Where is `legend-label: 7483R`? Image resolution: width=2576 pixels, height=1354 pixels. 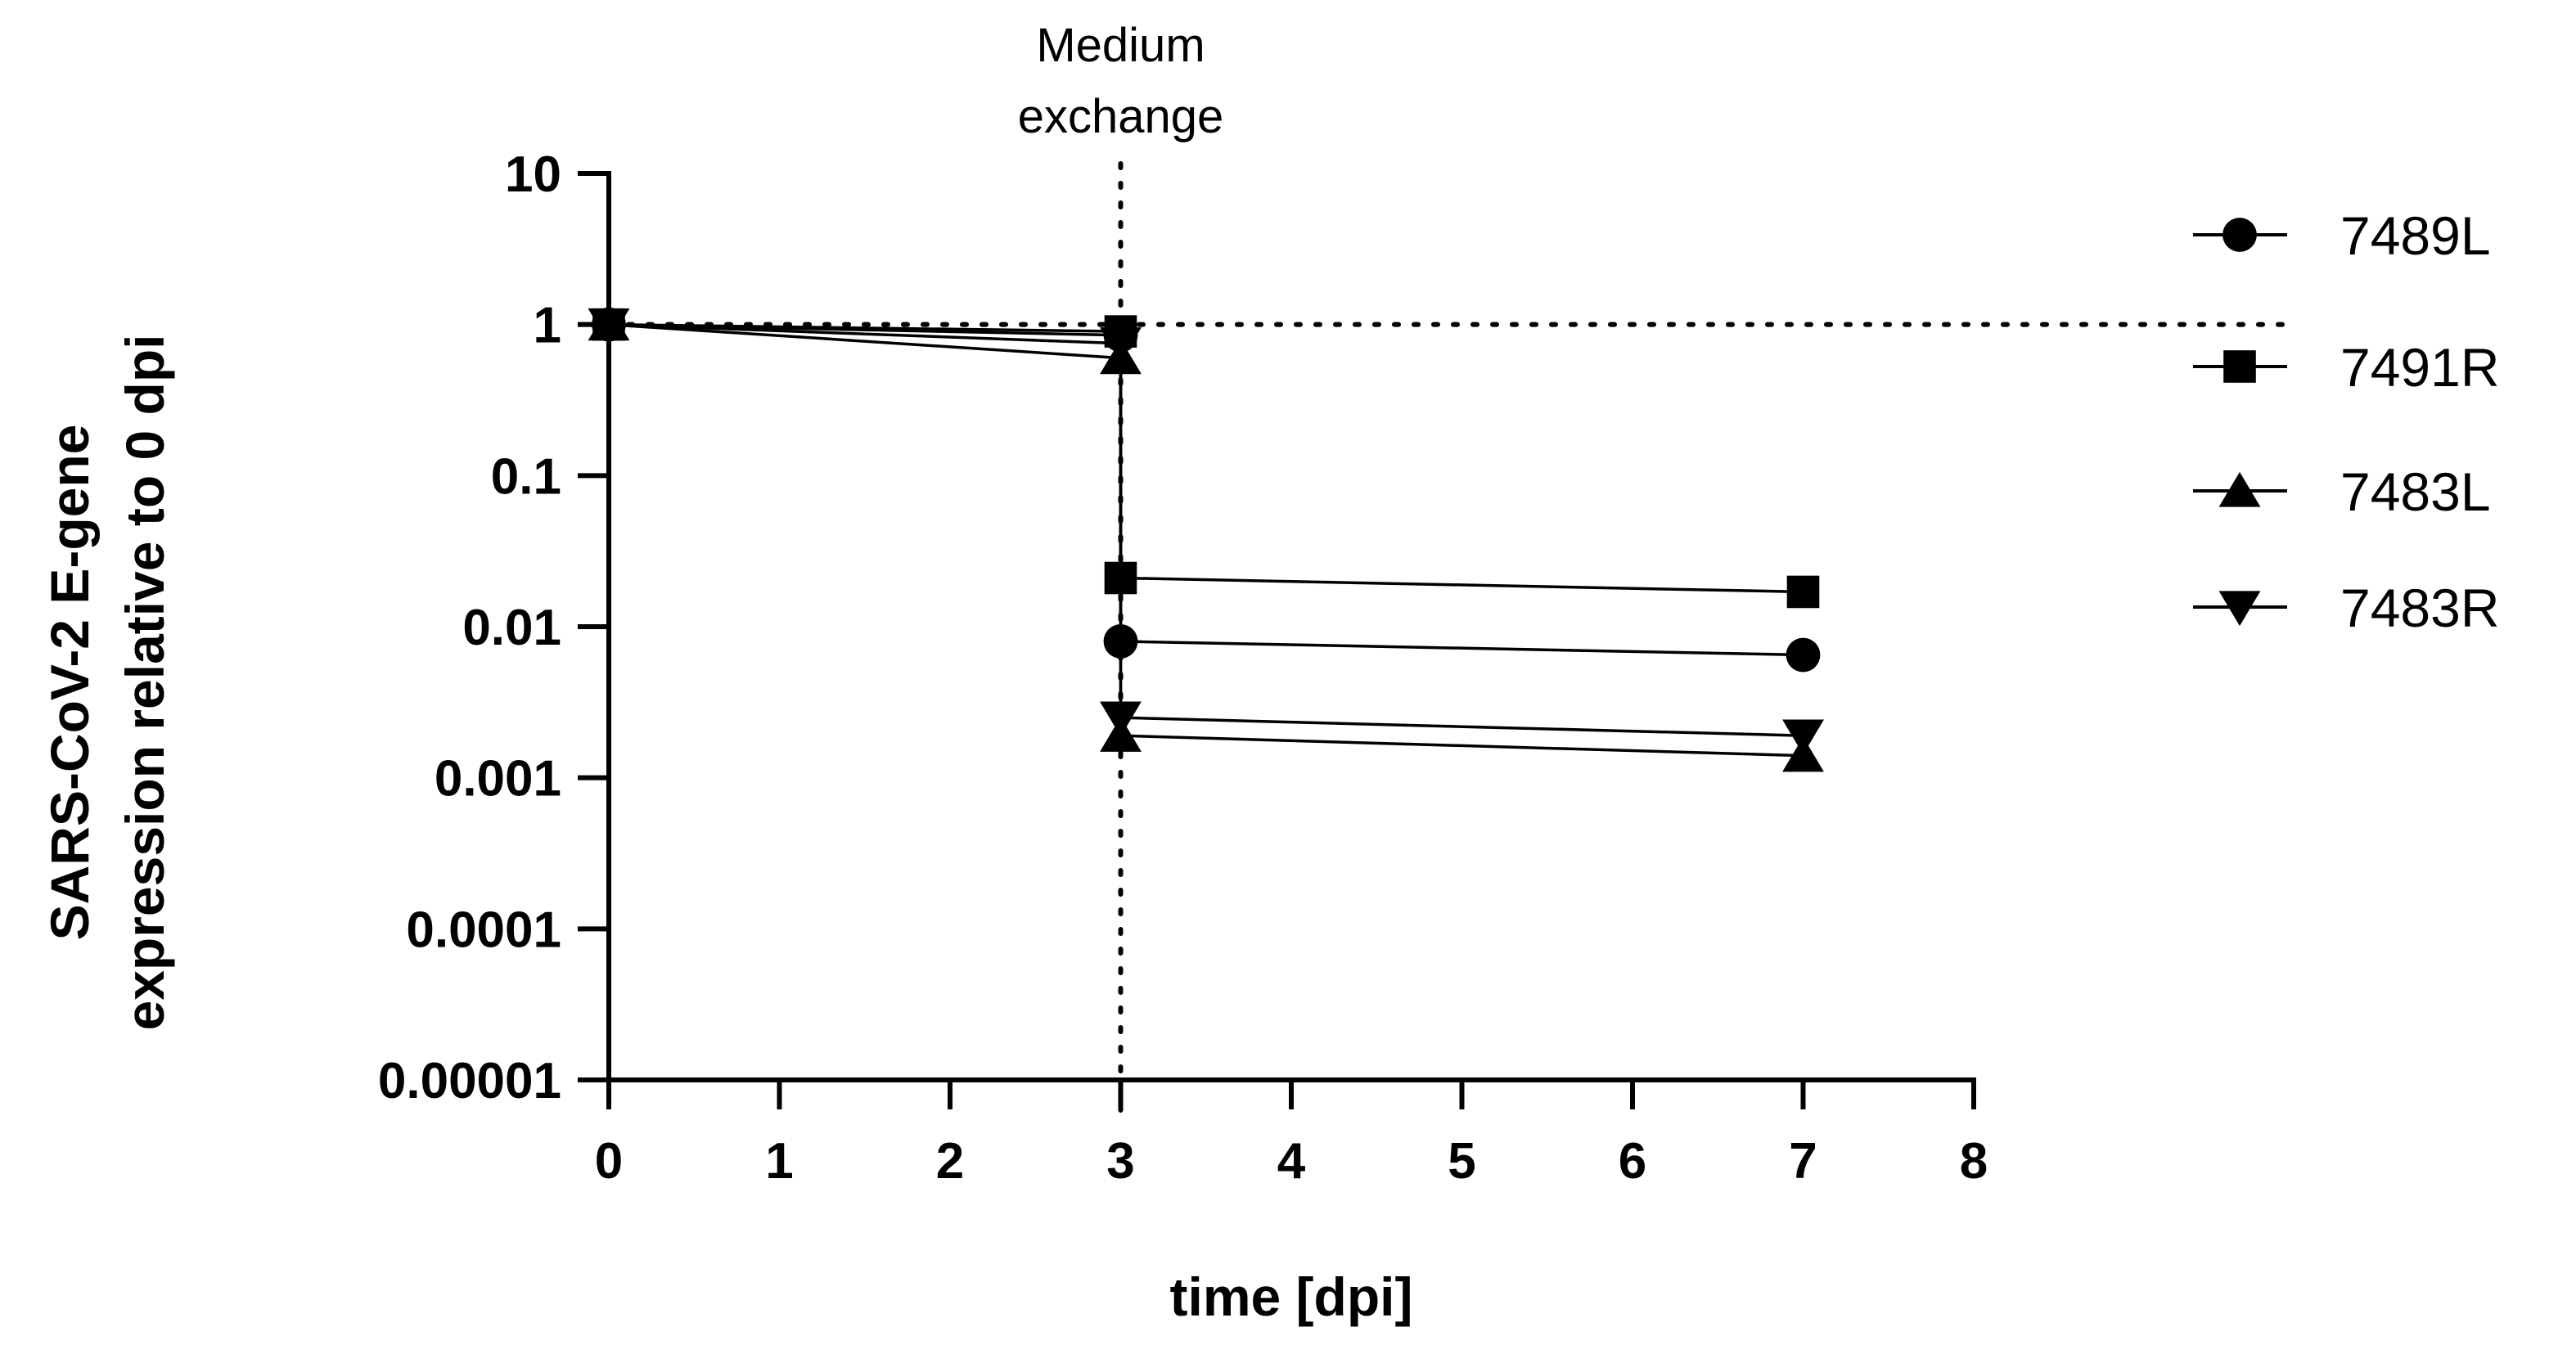
legend-label: 7483R is located at coordinates (2420, 608).